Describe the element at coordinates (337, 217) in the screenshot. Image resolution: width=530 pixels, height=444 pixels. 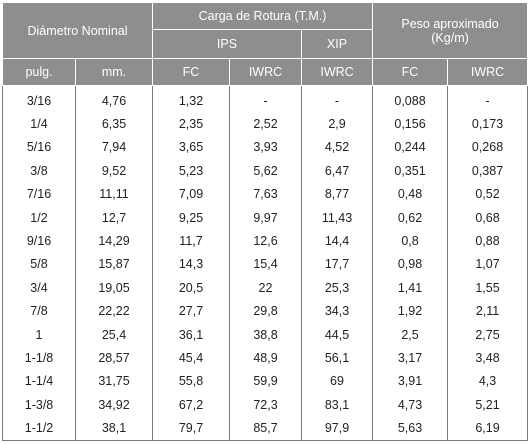
I see `table-cell: 11,43` at that location.